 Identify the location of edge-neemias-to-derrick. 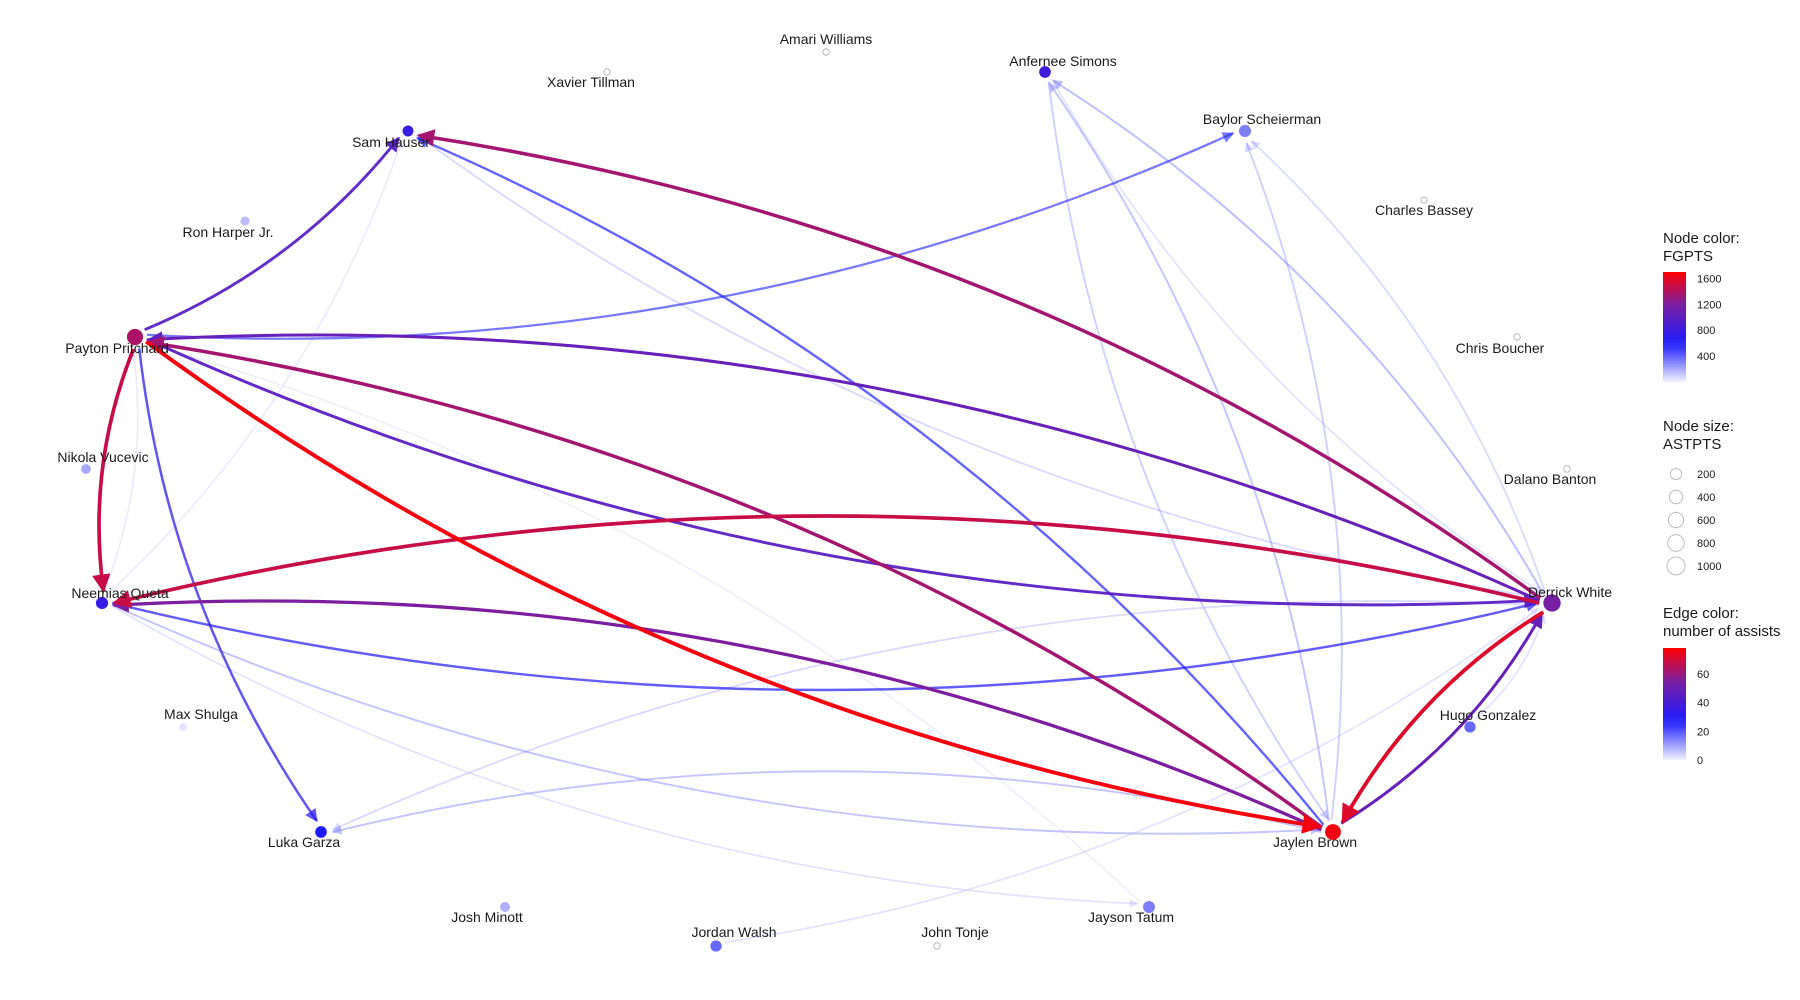
(825, 645).